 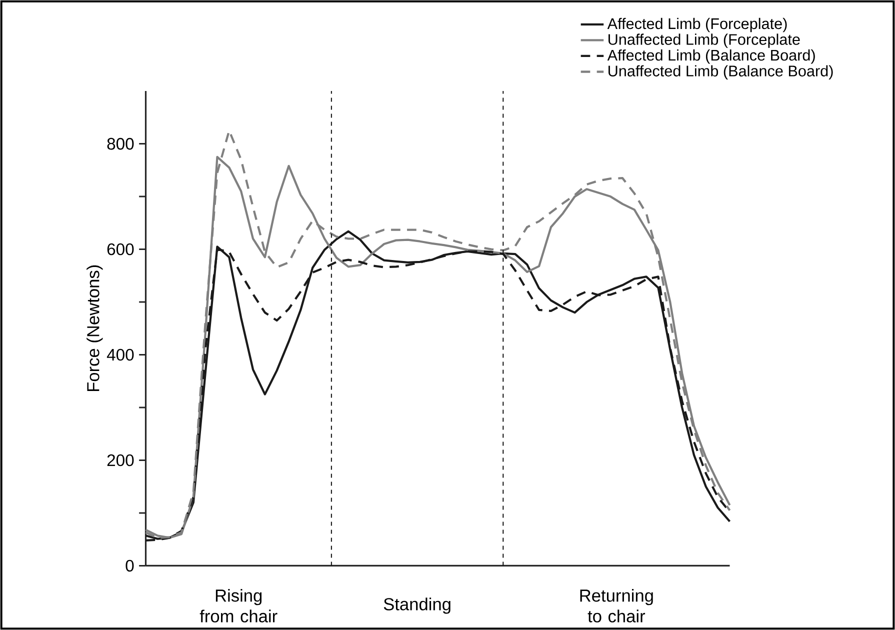 What do you see at coordinates (120, 144) in the screenshot?
I see `y-tick-label: 800` at bounding box center [120, 144].